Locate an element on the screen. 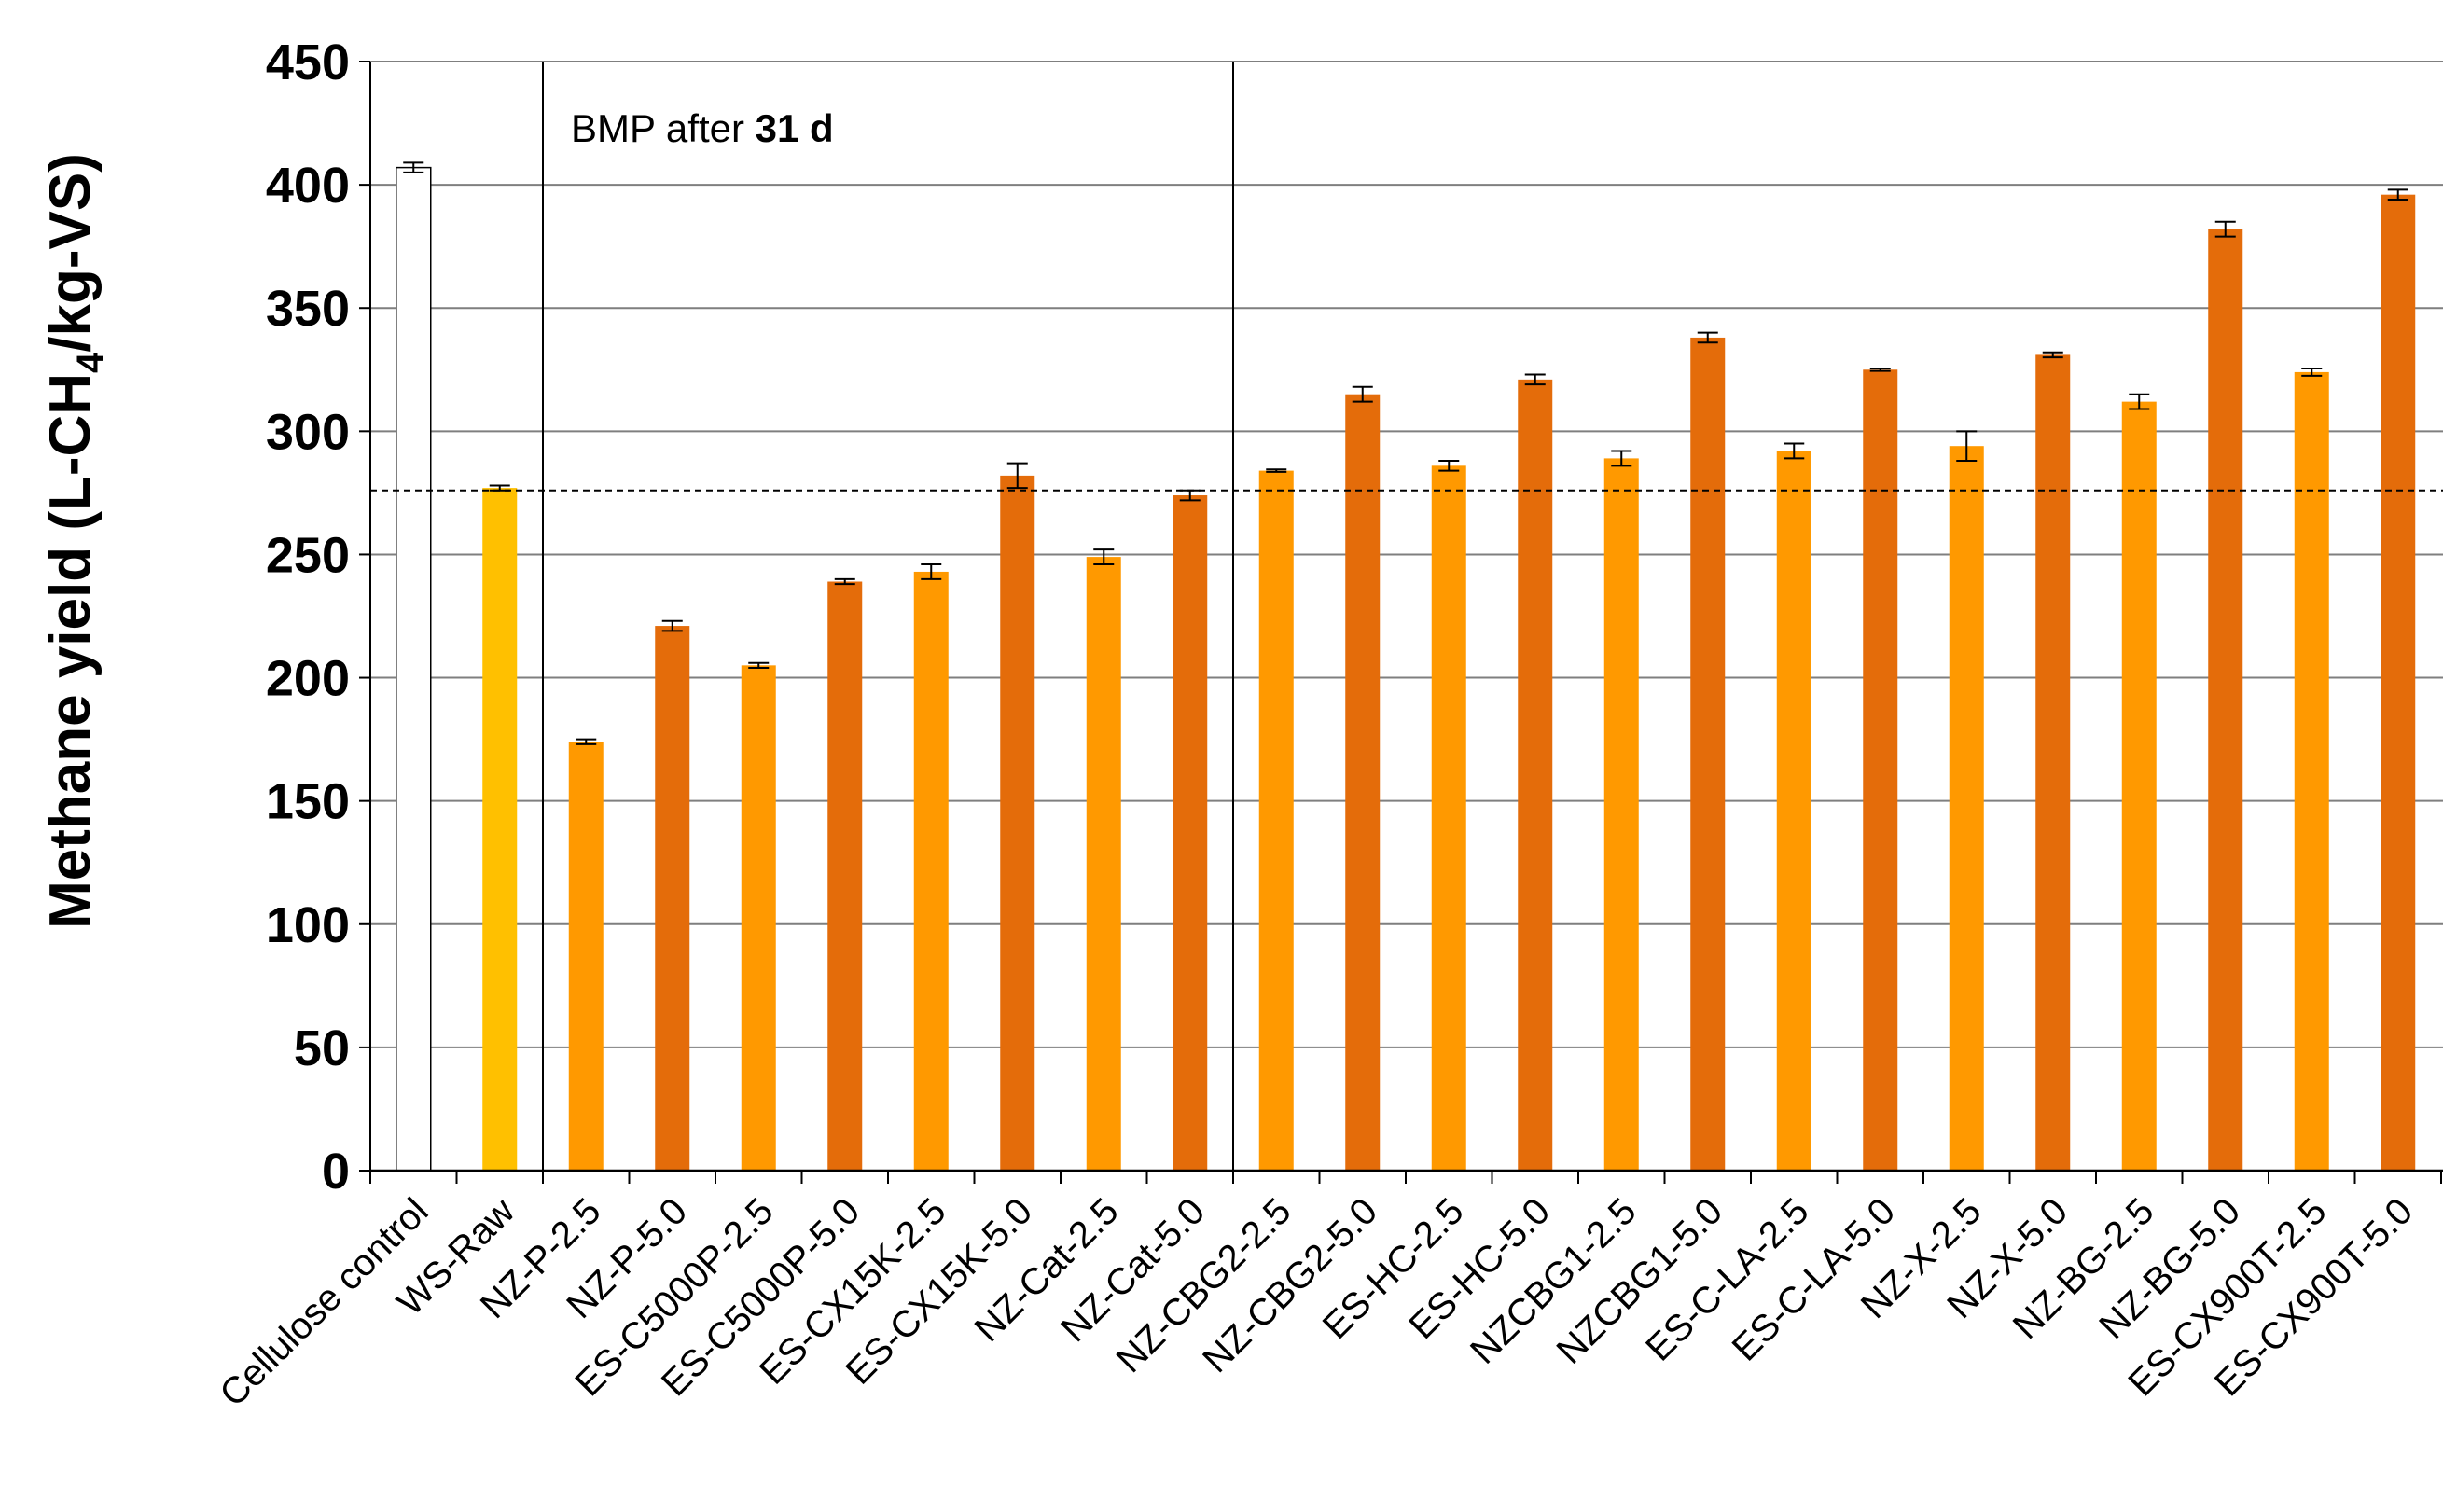  annotation-plain: BMP after is located at coordinates (664, 128).